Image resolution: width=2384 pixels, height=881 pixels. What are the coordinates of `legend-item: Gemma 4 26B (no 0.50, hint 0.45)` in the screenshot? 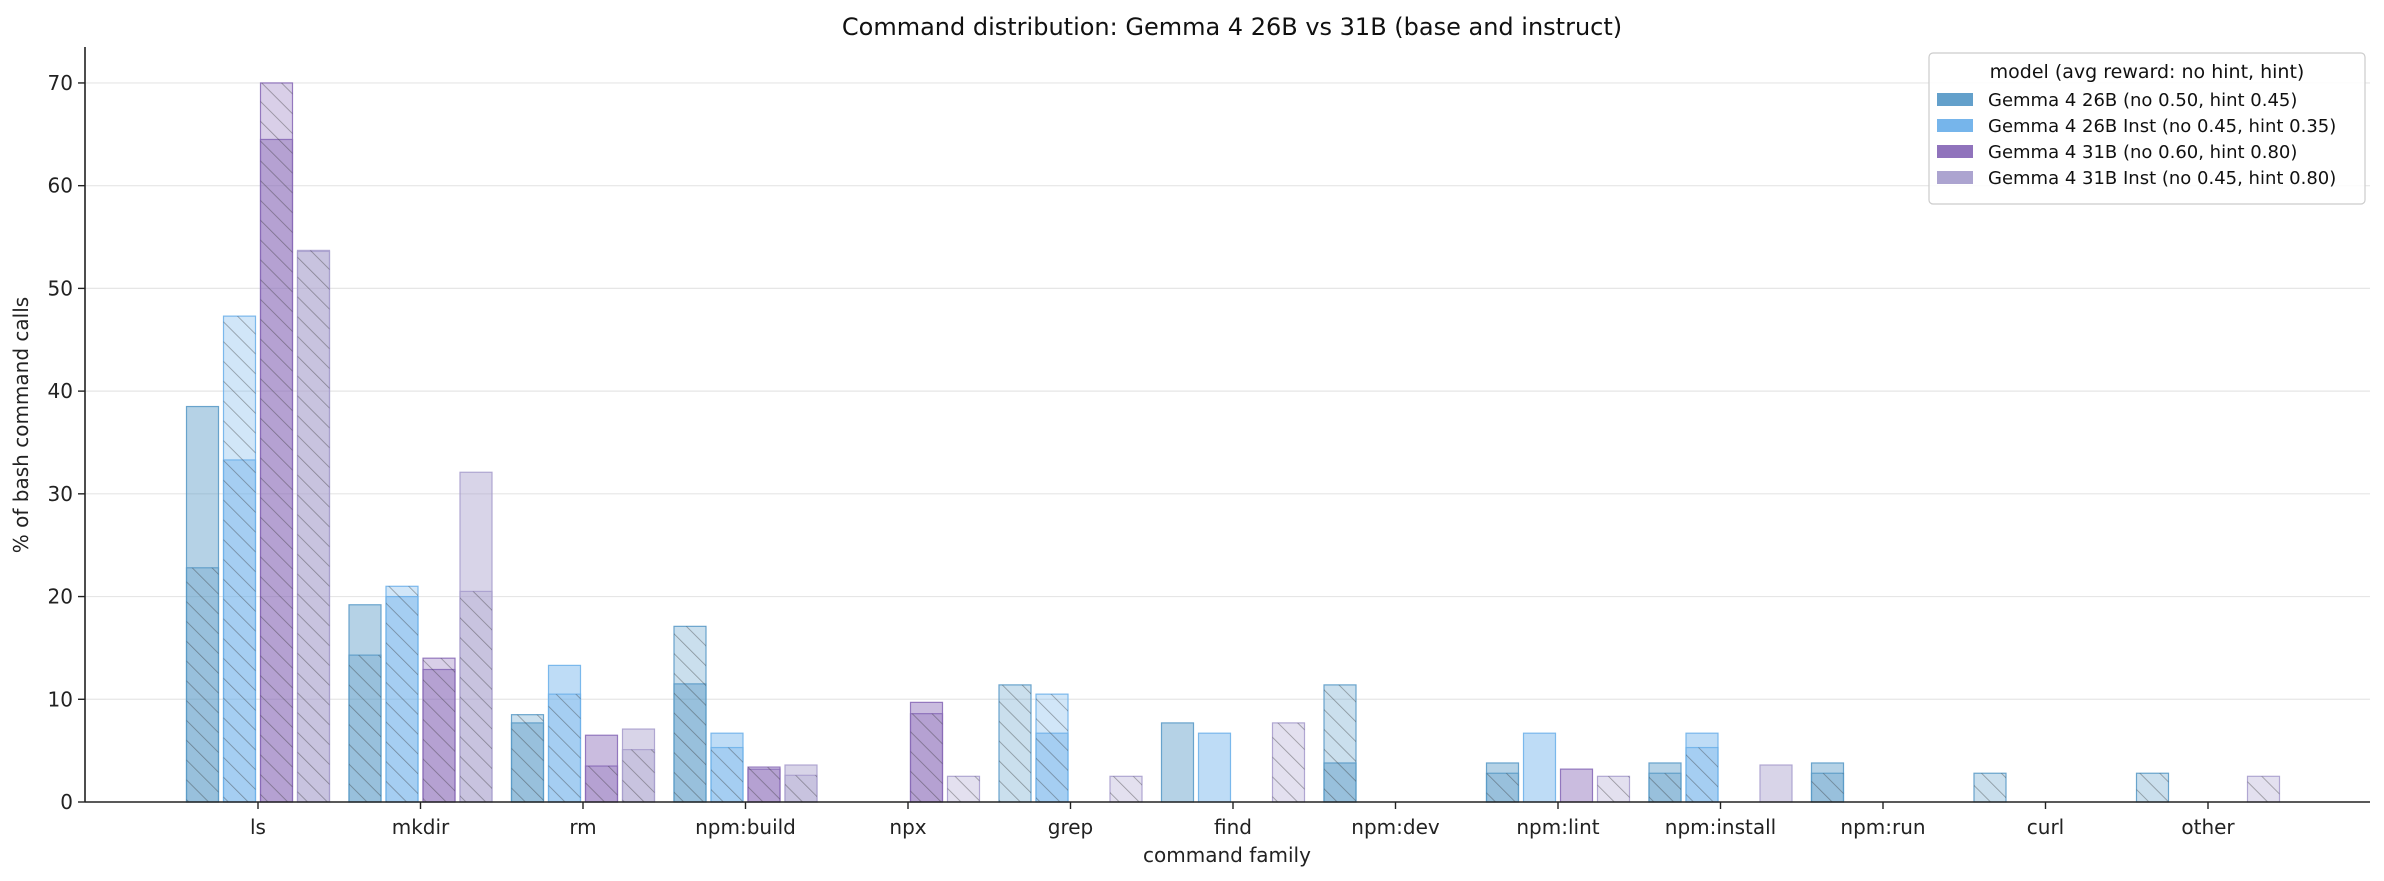 It's located at (2117, 100).